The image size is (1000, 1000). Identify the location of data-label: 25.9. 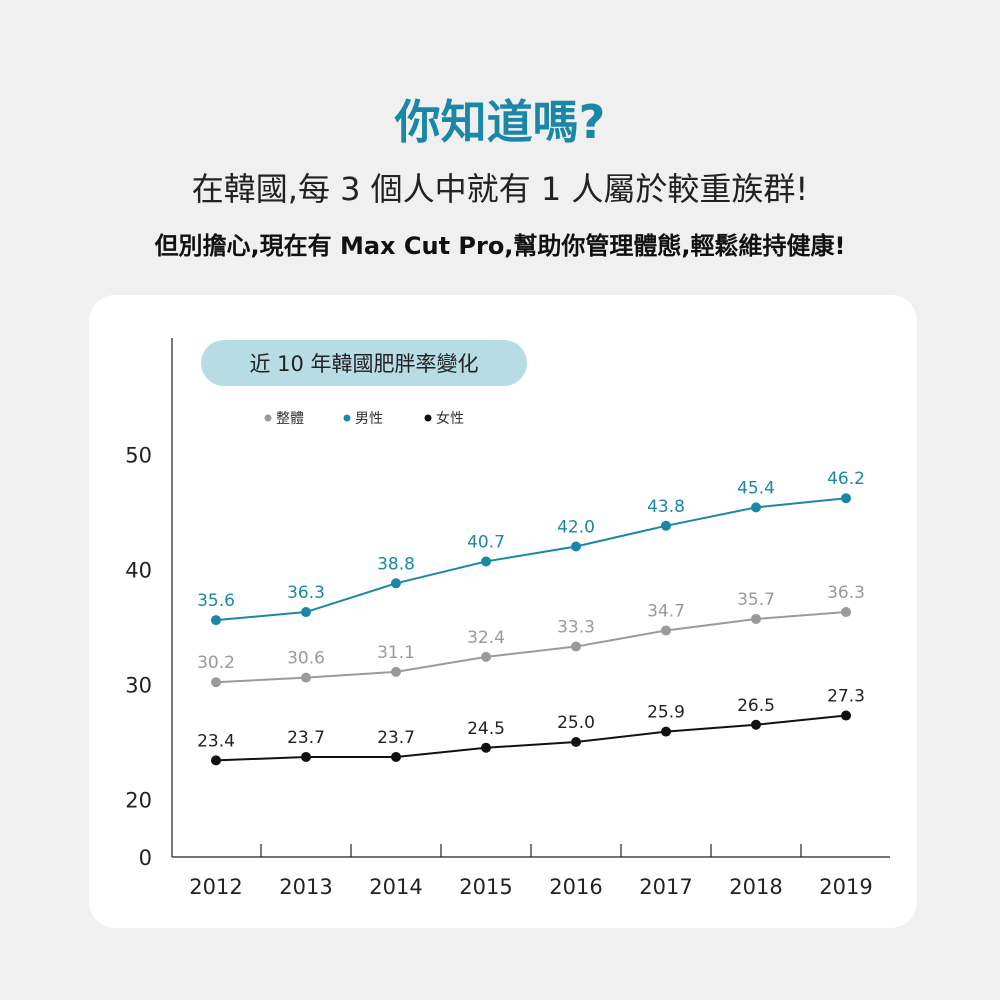
(666, 713).